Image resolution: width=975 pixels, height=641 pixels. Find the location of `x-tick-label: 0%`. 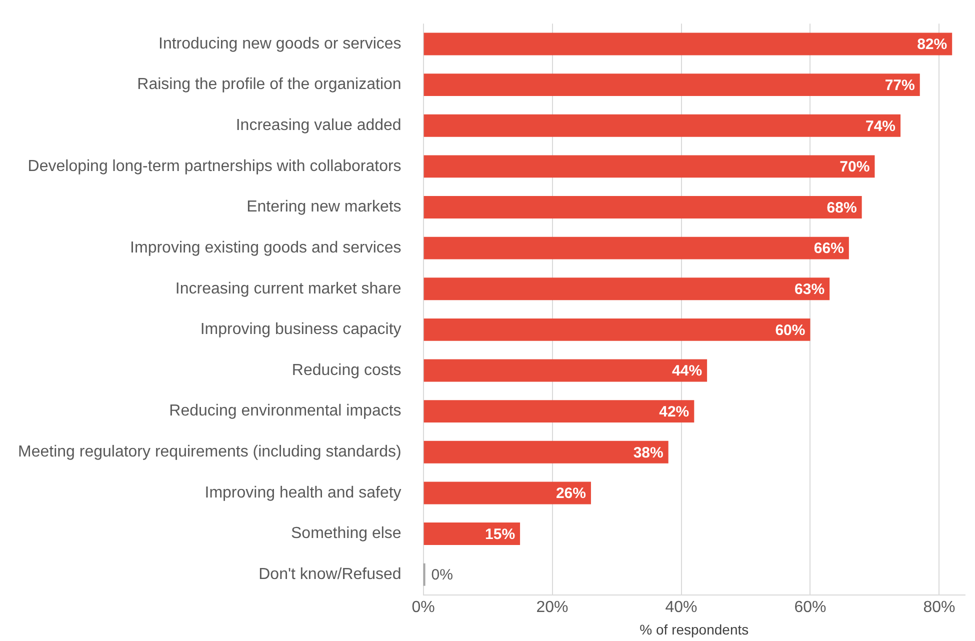

x-tick-label: 0% is located at coordinates (423, 607).